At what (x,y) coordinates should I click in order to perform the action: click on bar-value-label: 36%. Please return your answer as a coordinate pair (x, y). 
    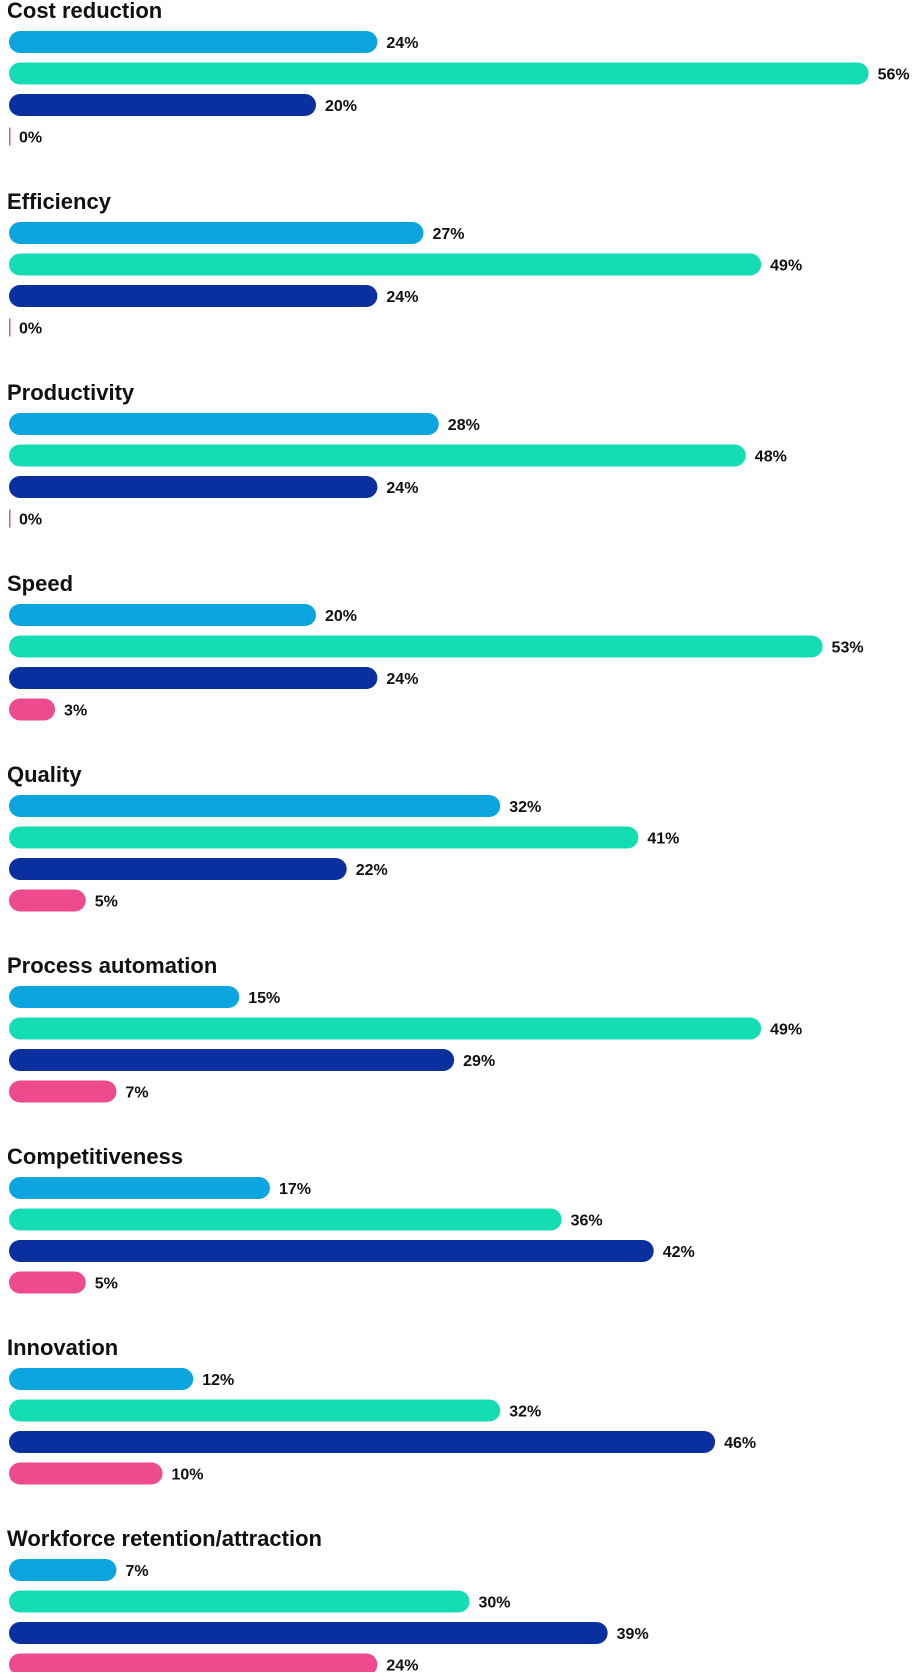
    Looking at the image, I should click on (587, 1221).